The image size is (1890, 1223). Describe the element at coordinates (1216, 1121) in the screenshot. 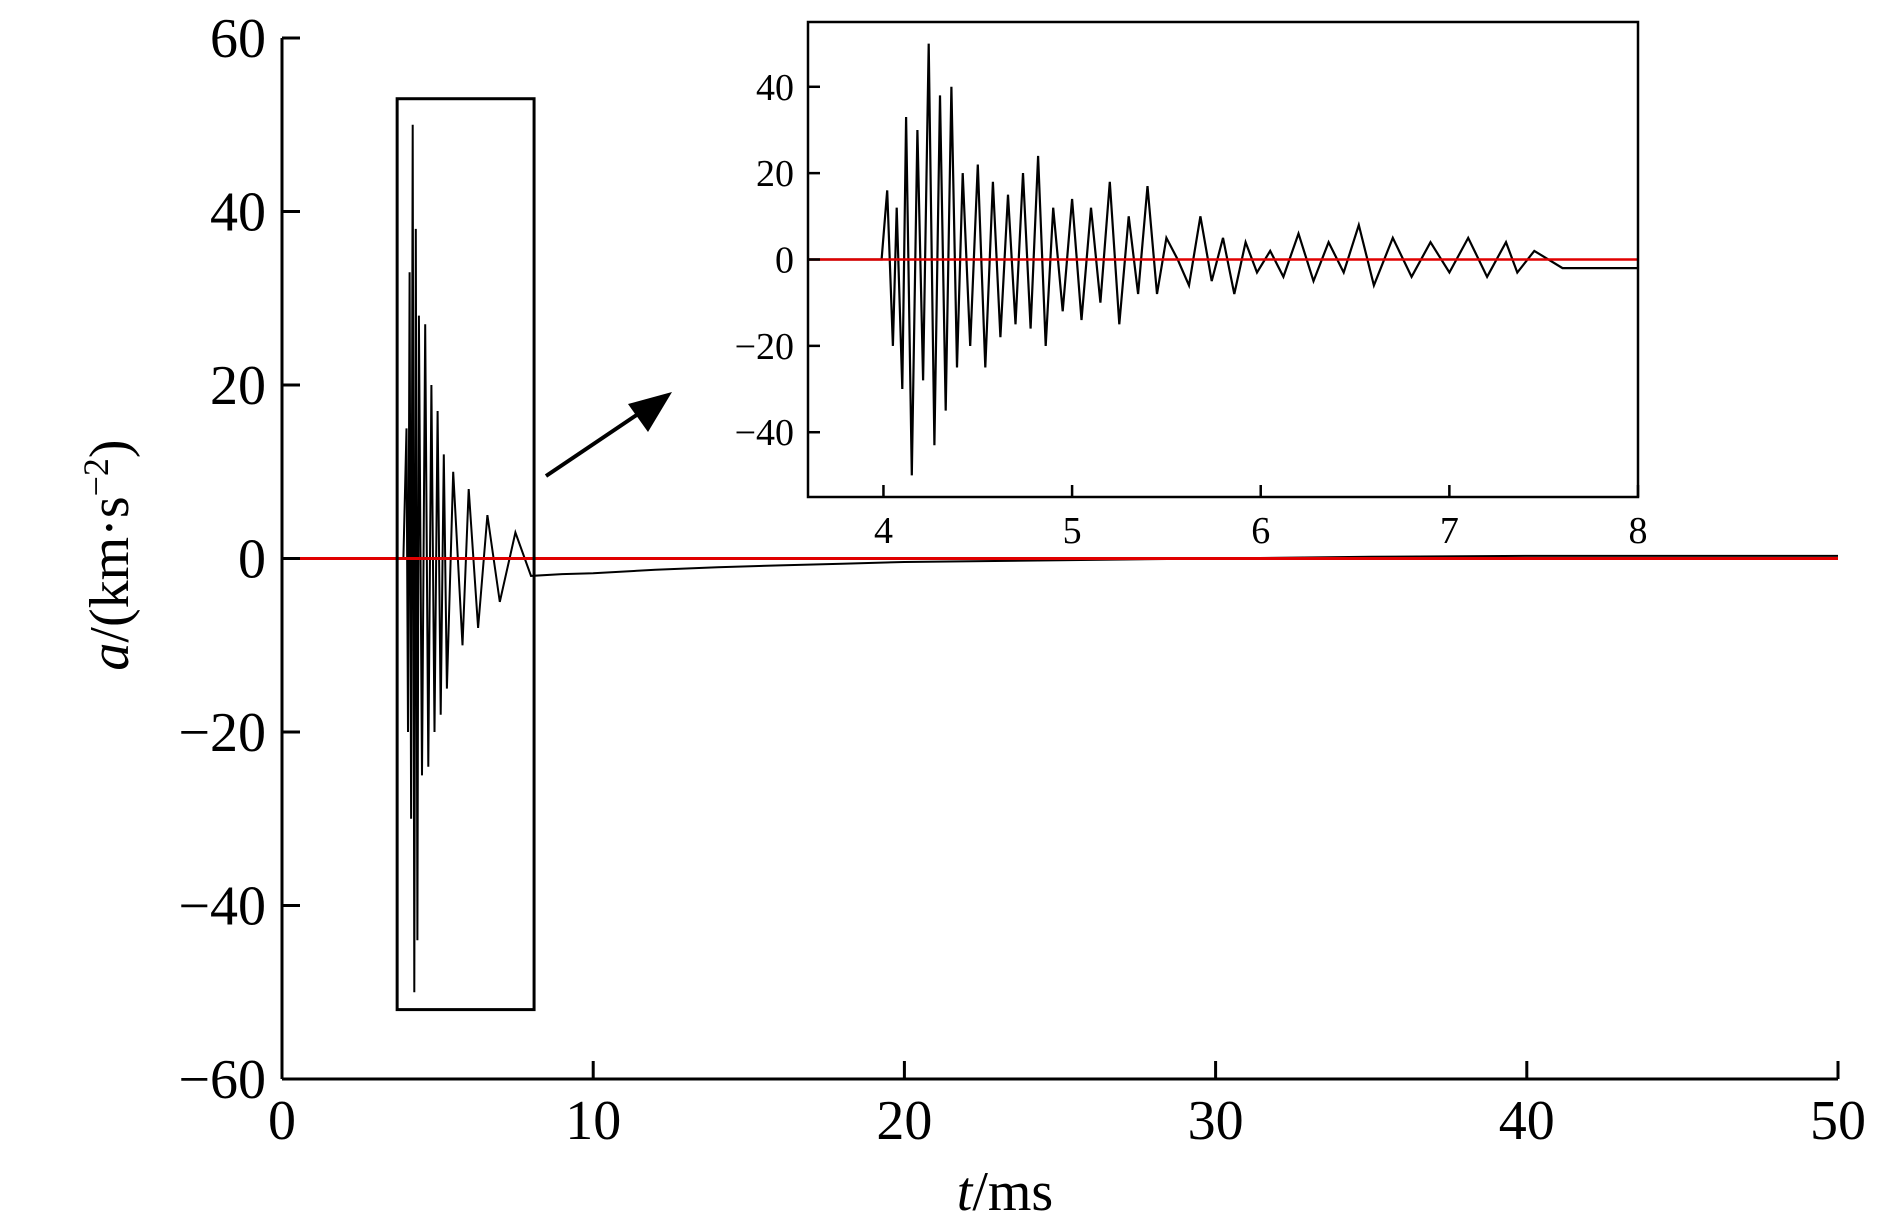

I see `main-x-tick-label: 30` at that location.